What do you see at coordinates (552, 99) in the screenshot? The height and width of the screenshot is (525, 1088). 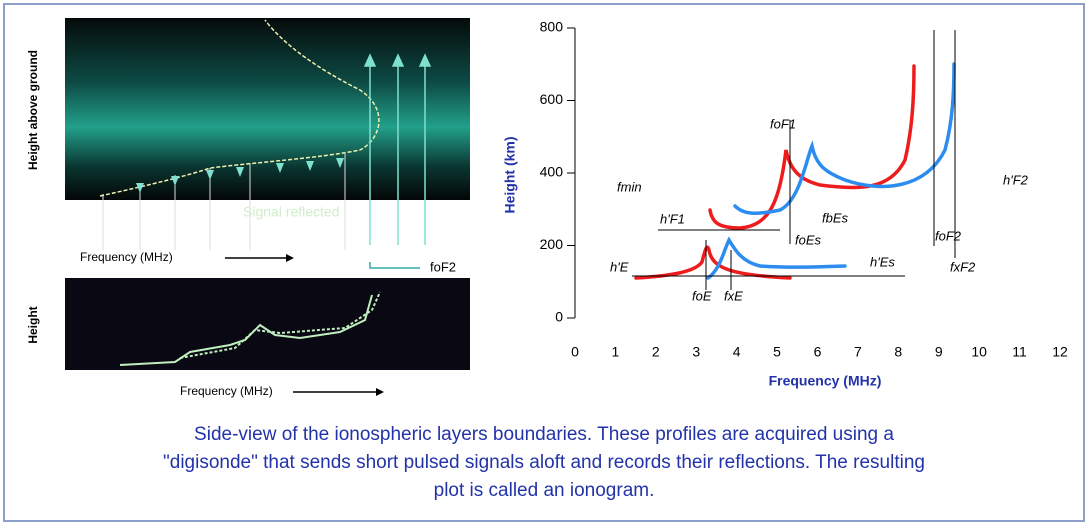 I see `y-tick-label: 600` at bounding box center [552, 99].